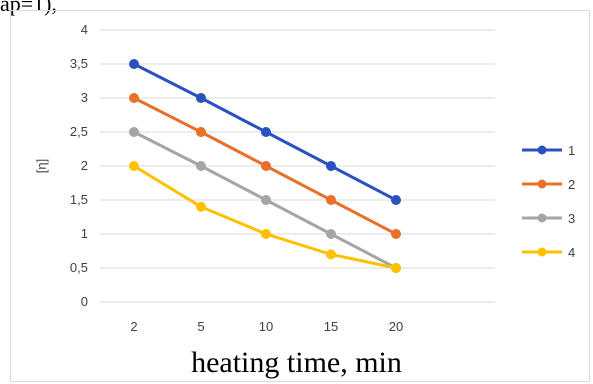  I want to click on y-tick-label: 2,5, so click(79, 131).